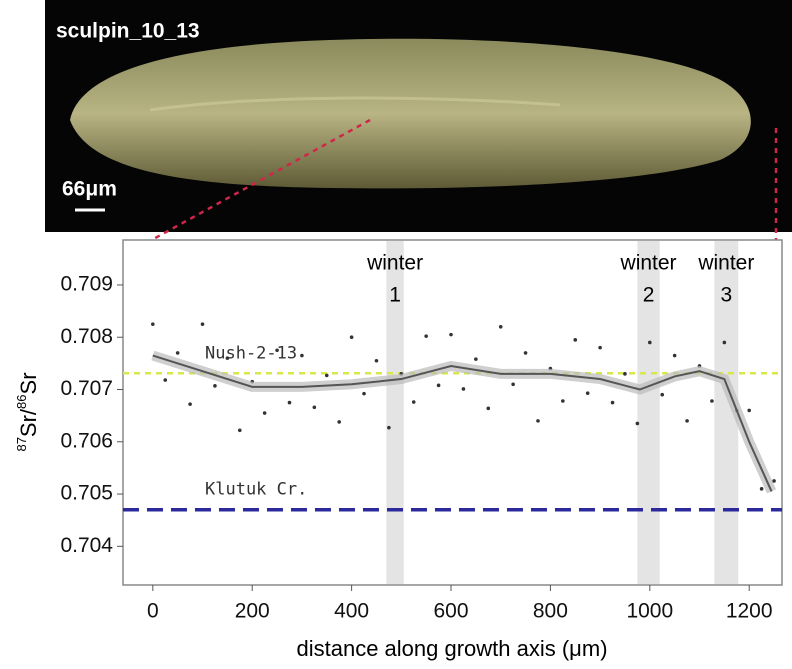 The height and width of the screenshot is (669, 792). I want to click on reference-label: Klutuk Cr., so click(256, 490).